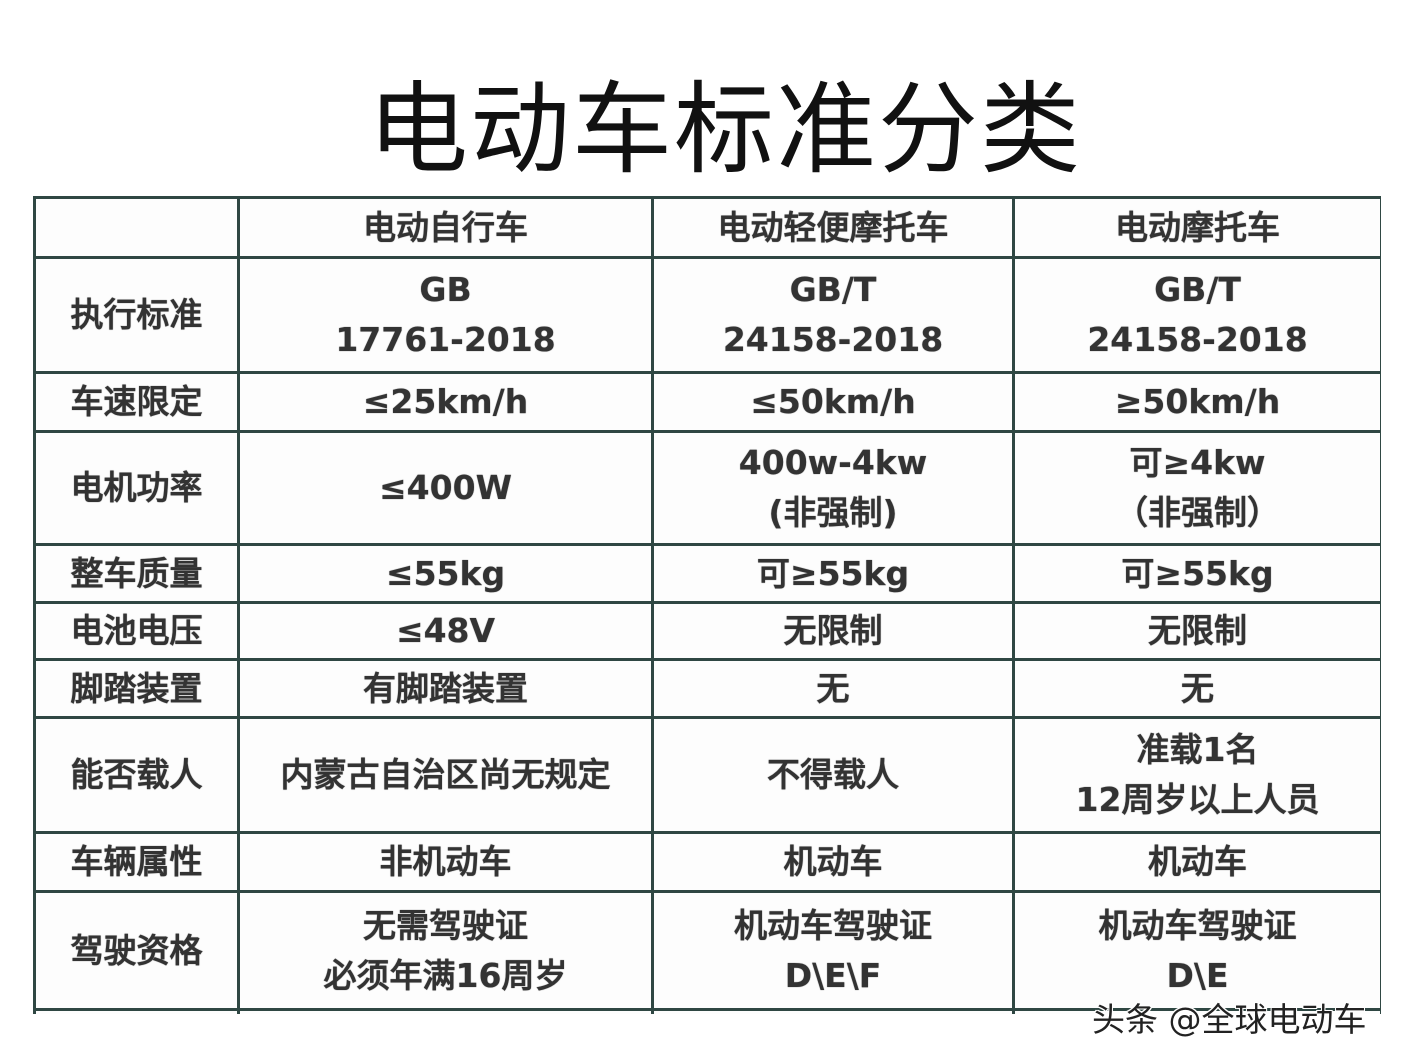 This screenshot has width=1417, height=1061. What do you see at coordinates (445, 315) in the screenshot?
I see `table-cell: GB 17761-2018` at bounding box center [445, 315].